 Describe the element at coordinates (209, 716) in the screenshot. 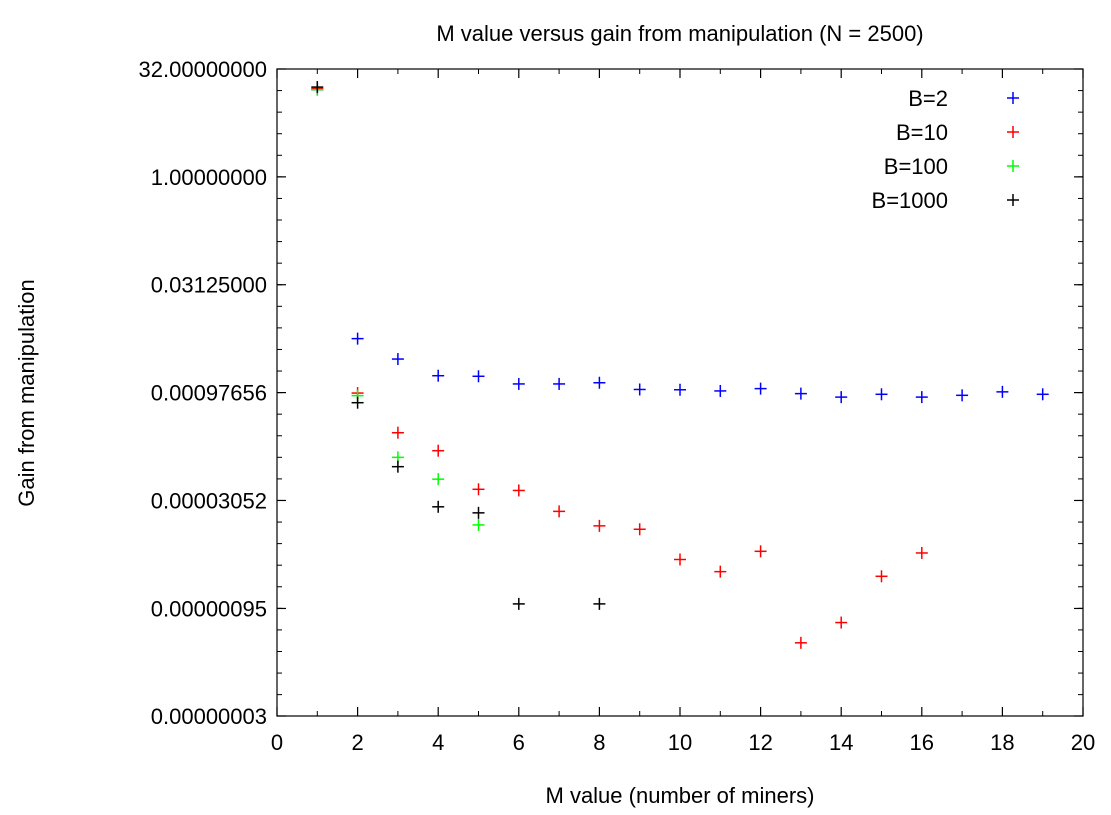

I see `y-tick-label: 0.00000003` at that location.